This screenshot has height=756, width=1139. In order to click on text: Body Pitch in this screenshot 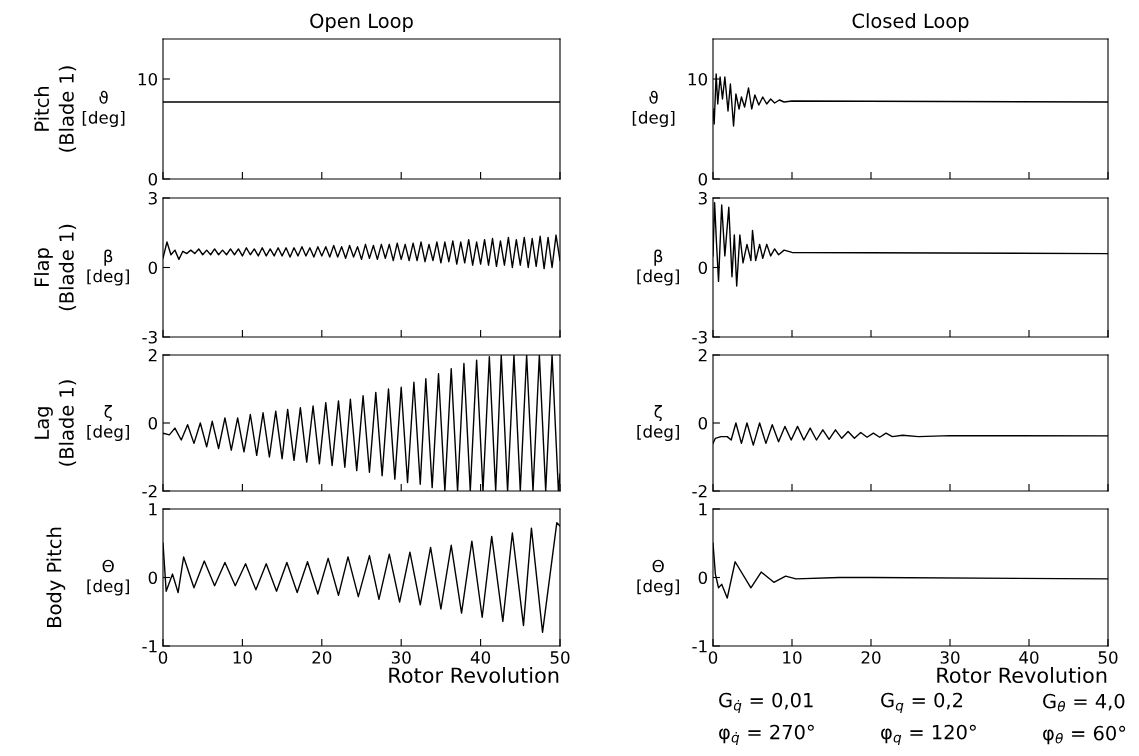, I will do `click(56, 577)`.